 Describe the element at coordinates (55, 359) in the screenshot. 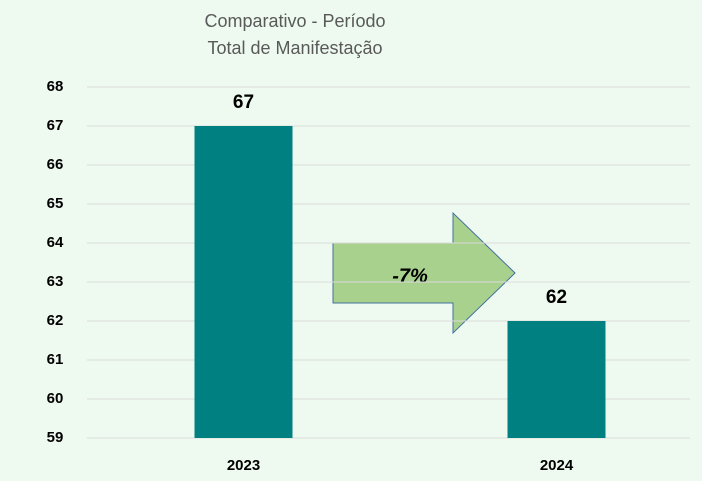

I see `y-tick-label: 61` at that location.